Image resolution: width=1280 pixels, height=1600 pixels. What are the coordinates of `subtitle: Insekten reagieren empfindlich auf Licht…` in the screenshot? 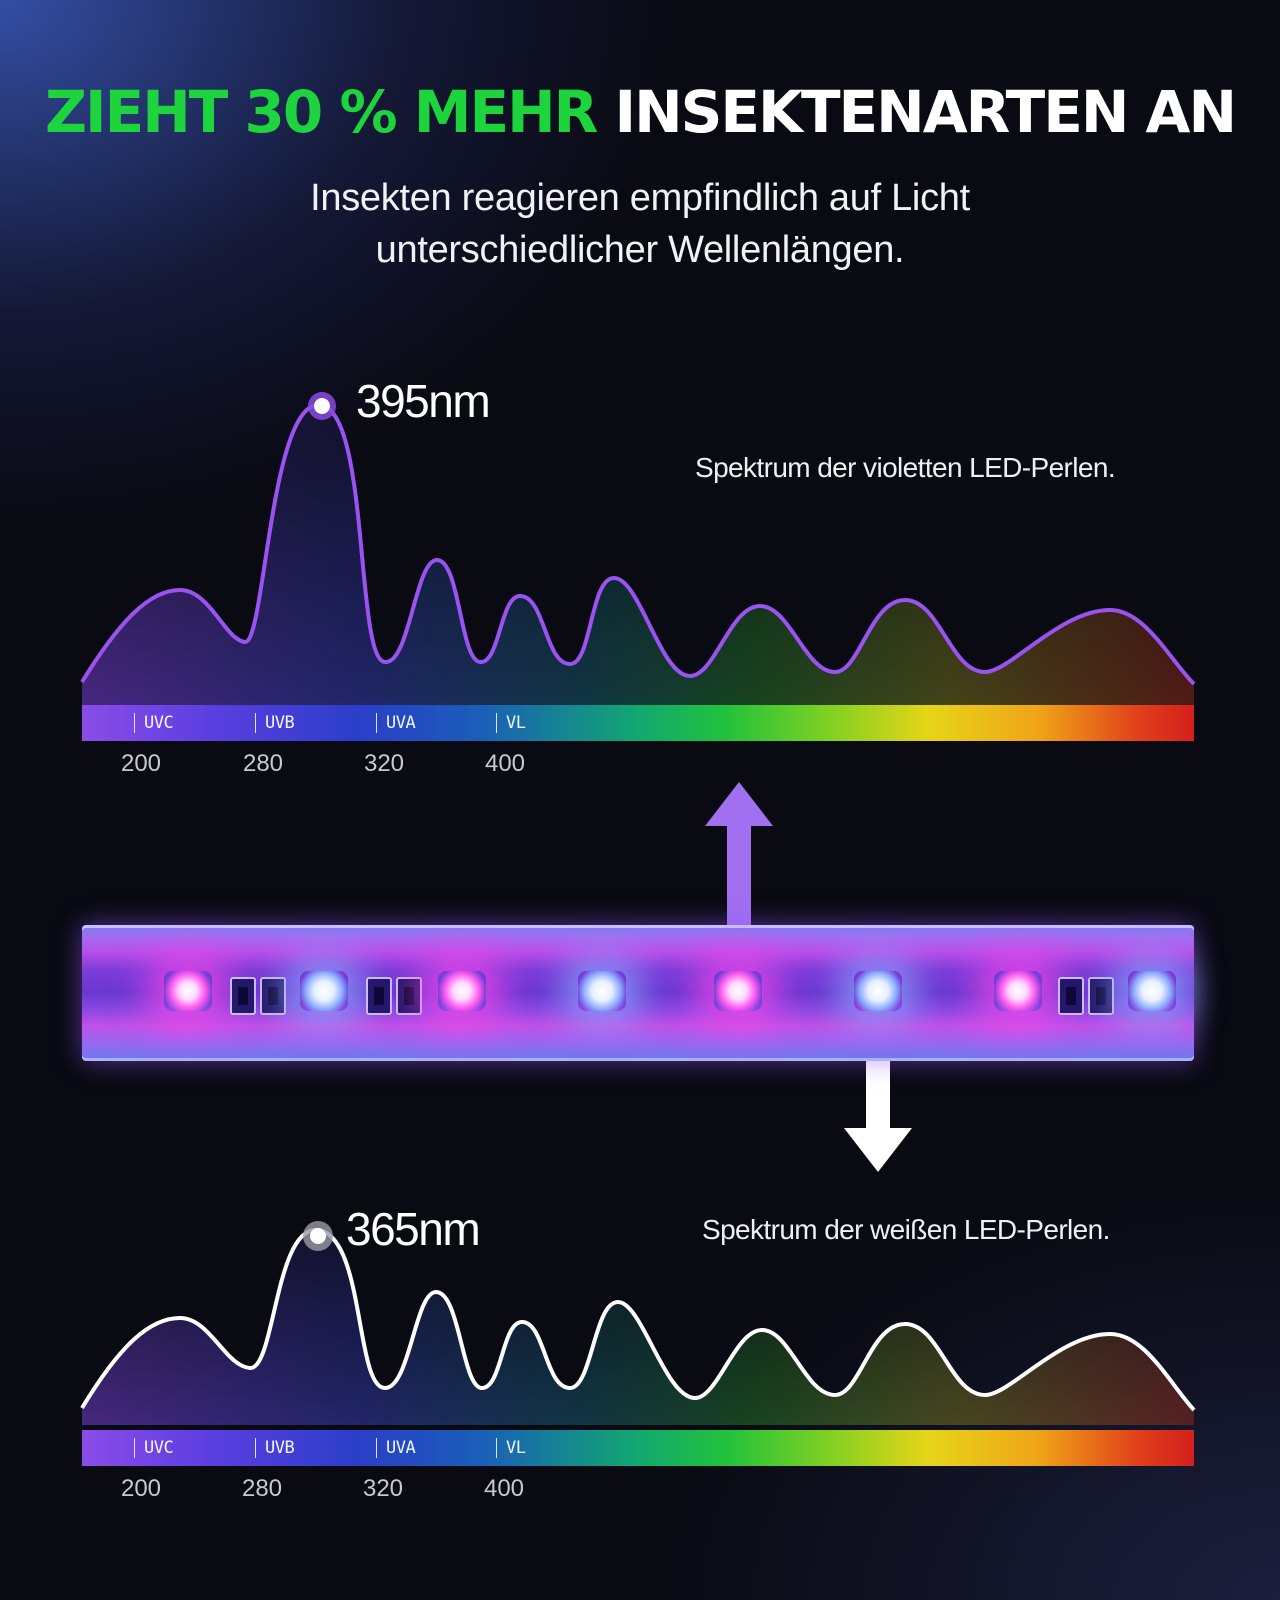 It's located at (640, 224).